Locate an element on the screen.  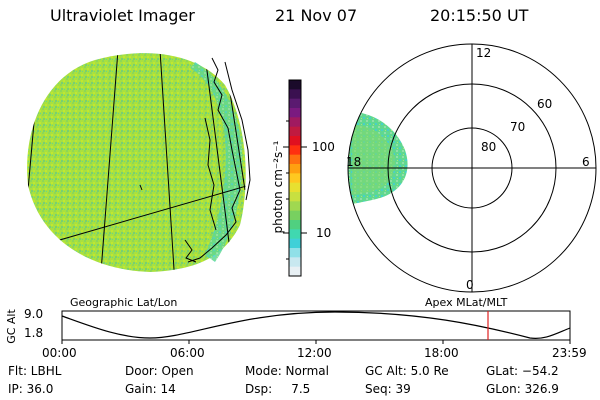
date-label: 21 Nov 07 is located at coordinates (316, 15).